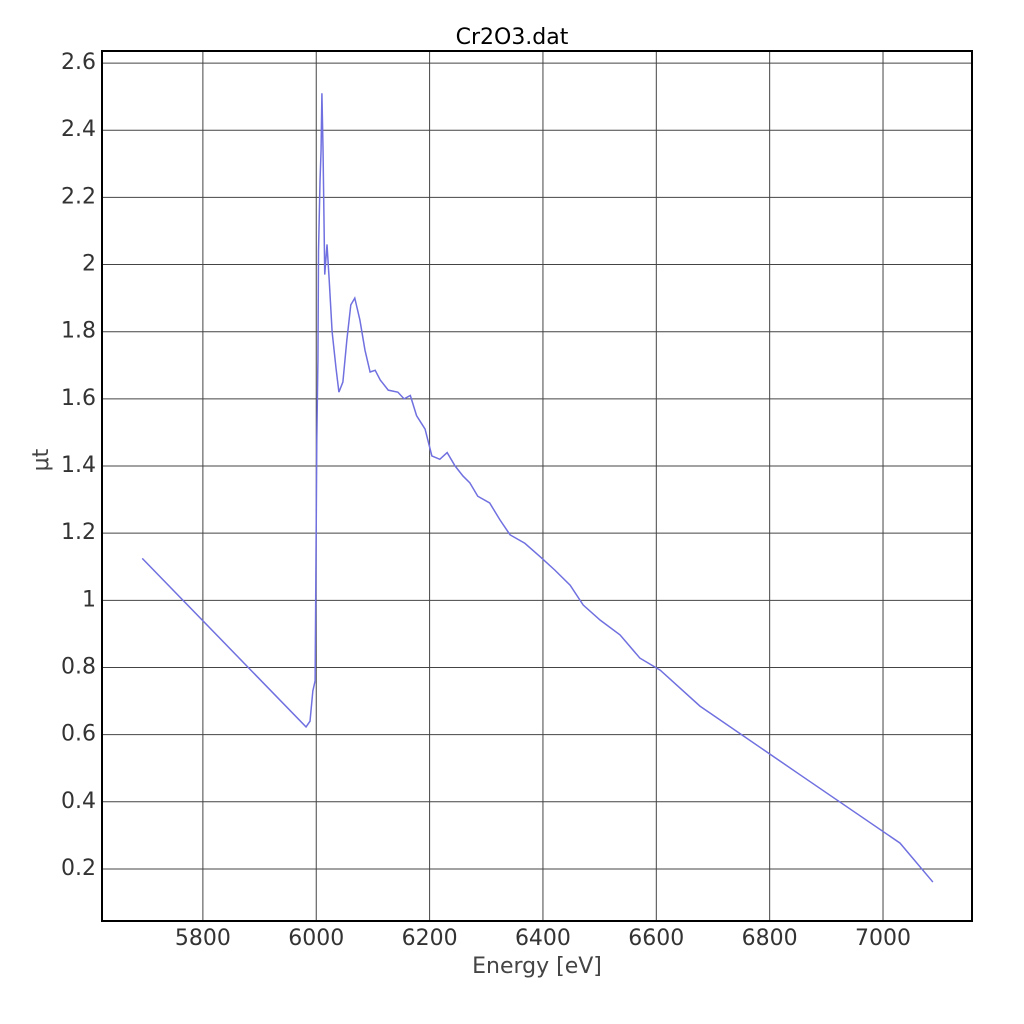 This screenshot has width=1024, height=1024. Describe the element at coordinates (543, 938) in the screenshot. I see `x-tick-label: 6400` at that location.